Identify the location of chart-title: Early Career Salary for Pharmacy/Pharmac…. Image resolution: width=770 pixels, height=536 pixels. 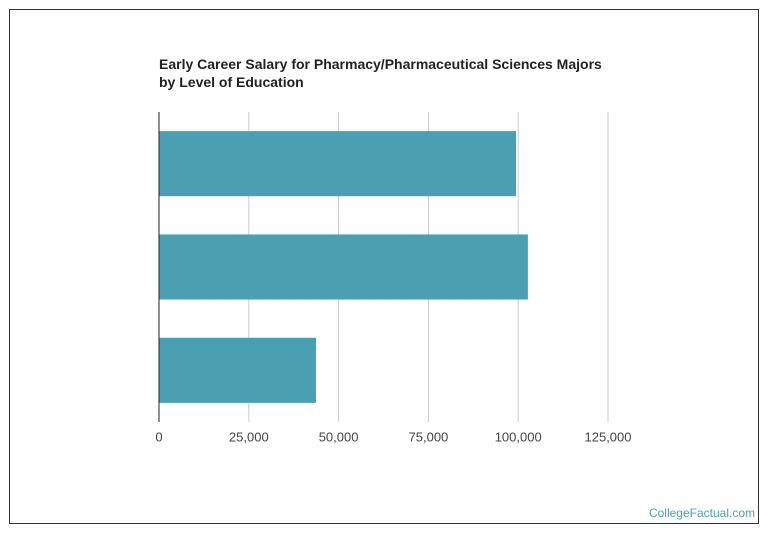
(380, 73).